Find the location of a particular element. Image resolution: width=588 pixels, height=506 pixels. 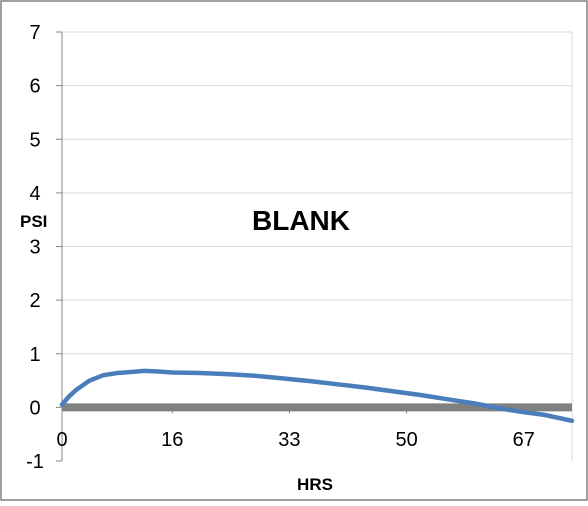

x-tick-label: 33 is located at coordinates (289, 440).